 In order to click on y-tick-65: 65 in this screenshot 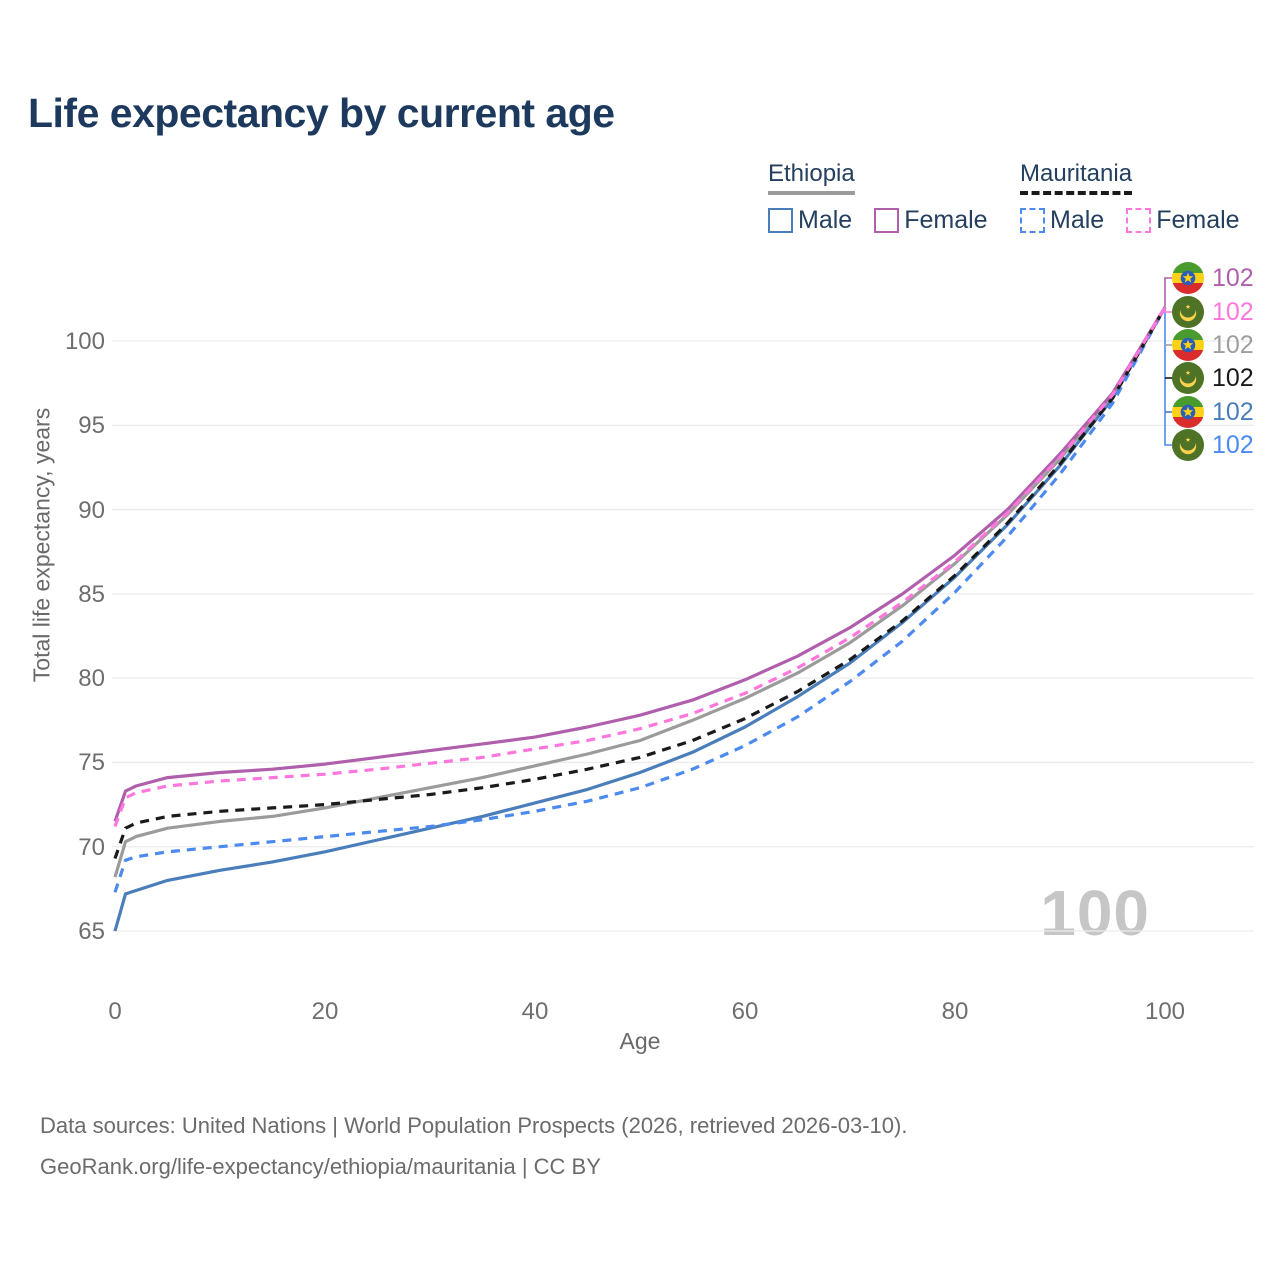, I will do `click(91, 931)`.